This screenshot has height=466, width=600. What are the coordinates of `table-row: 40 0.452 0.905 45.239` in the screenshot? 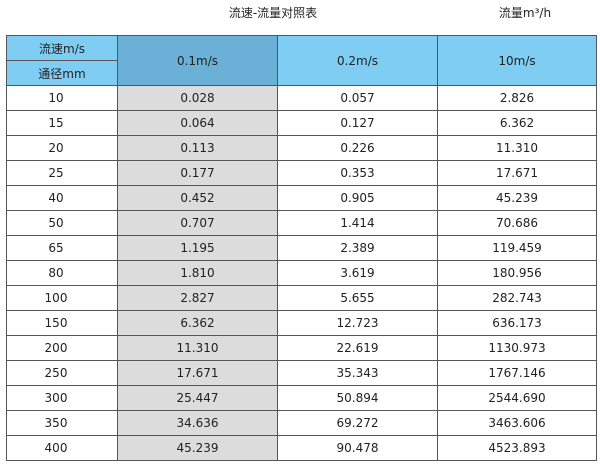 It's located at (301, 198).